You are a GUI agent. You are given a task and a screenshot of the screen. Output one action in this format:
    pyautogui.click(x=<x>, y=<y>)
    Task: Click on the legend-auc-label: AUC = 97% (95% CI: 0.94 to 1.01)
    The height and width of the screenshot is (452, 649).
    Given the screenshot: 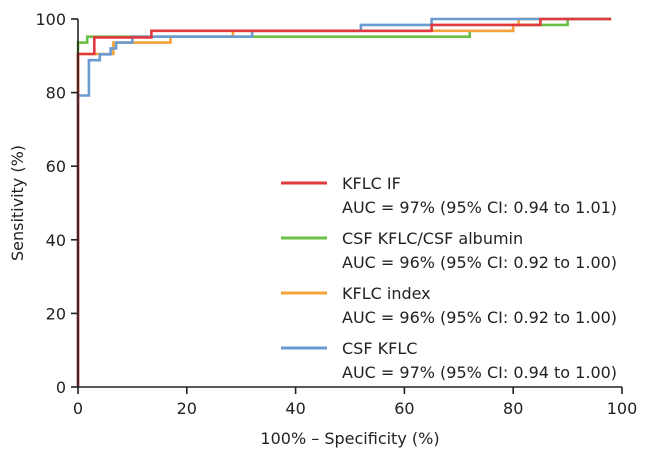 What is the action you would take?
    pyautogui.click(x=479, y=207)
    